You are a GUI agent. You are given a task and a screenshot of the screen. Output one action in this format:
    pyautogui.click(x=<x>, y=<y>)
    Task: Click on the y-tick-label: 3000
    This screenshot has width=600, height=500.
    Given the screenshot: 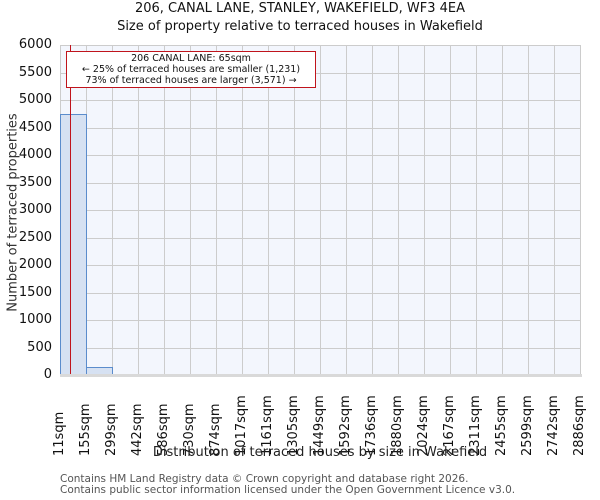 What is the action you would take?
    pyautogui.click(x=35, y=209)
    